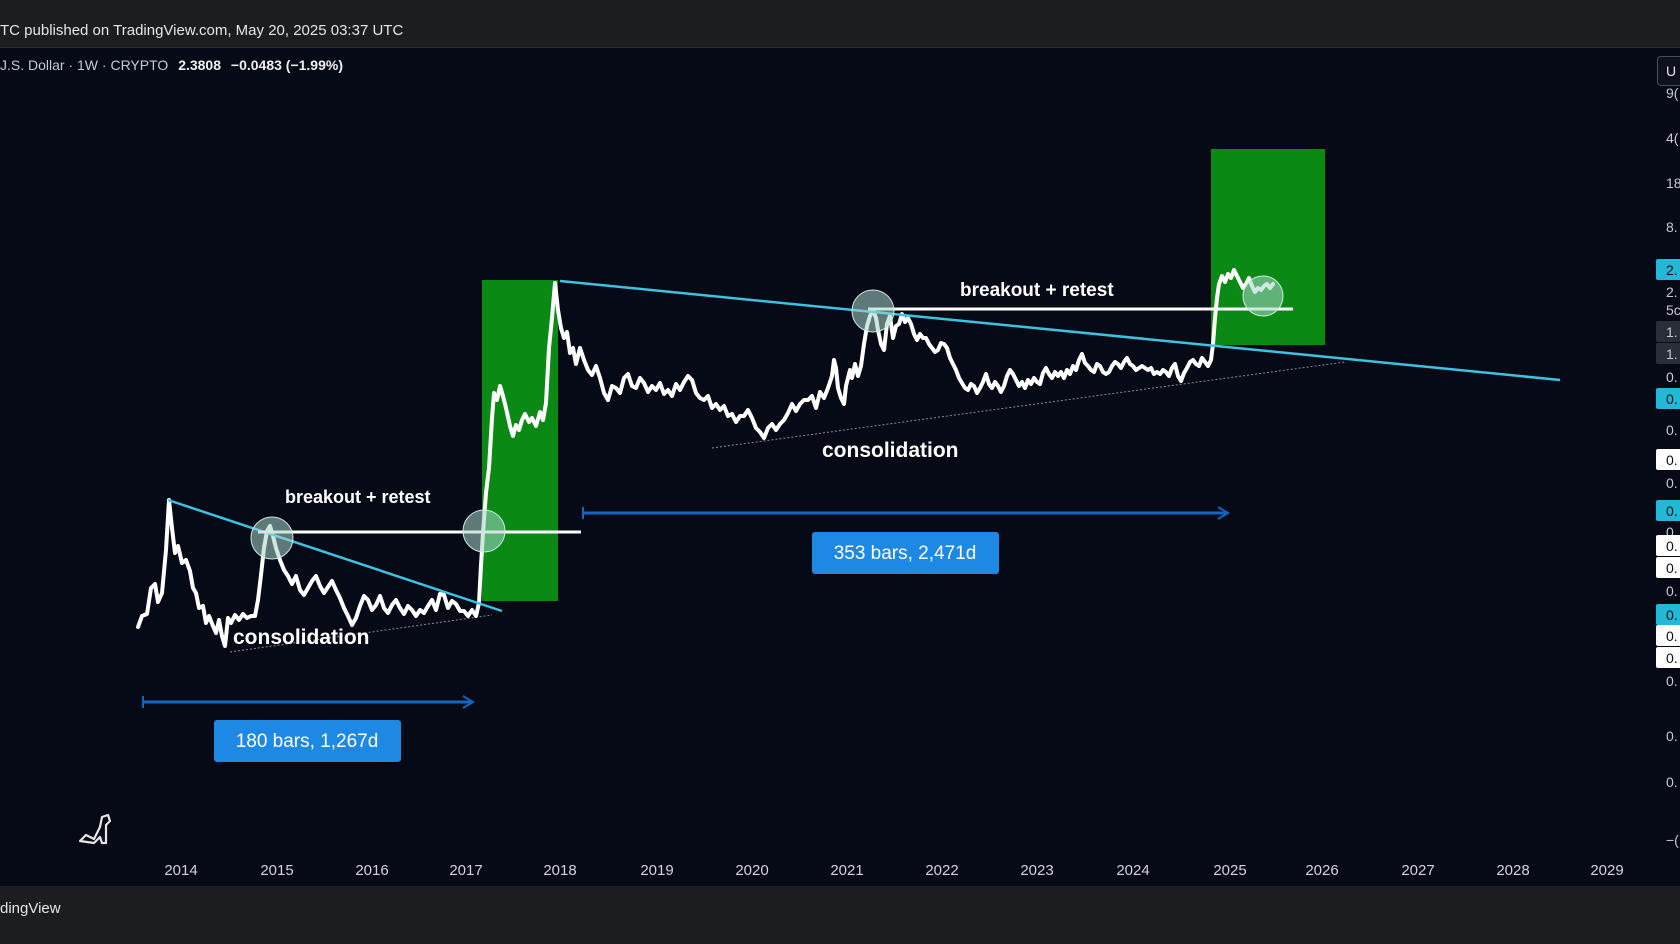  Describe the element at coordinates (465, 870) in the screenshot. I see `x-tick-label: 2017` at that location.